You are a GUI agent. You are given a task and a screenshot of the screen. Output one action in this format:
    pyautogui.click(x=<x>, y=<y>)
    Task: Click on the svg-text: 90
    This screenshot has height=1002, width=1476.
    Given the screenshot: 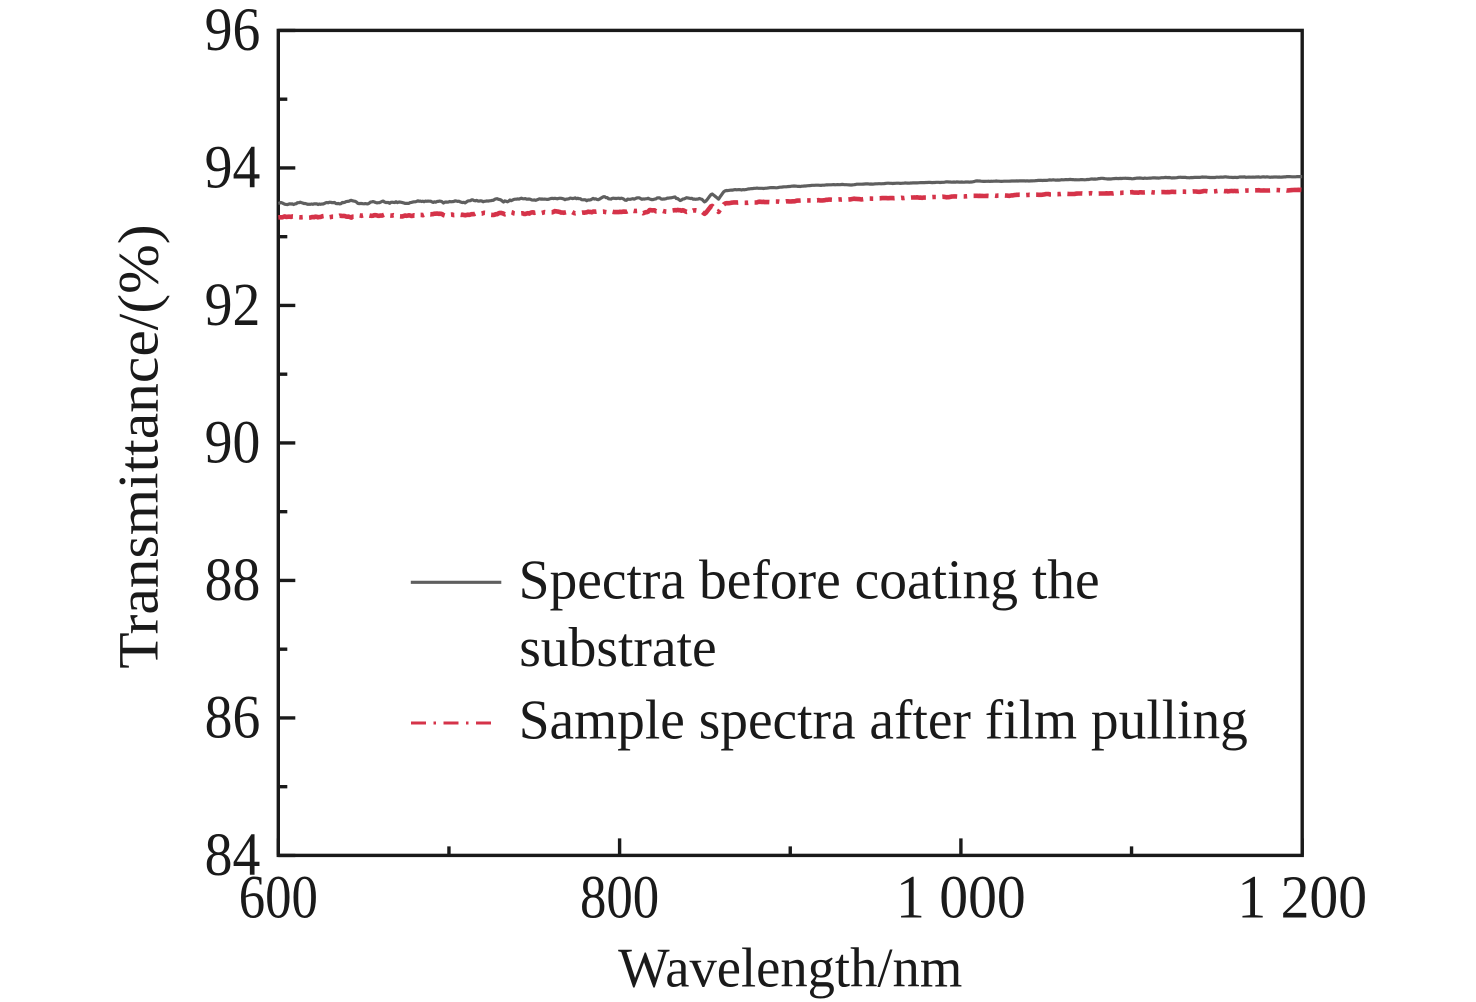 What is the action you would take?
    pyautogui.click(x=233, y=442)
    